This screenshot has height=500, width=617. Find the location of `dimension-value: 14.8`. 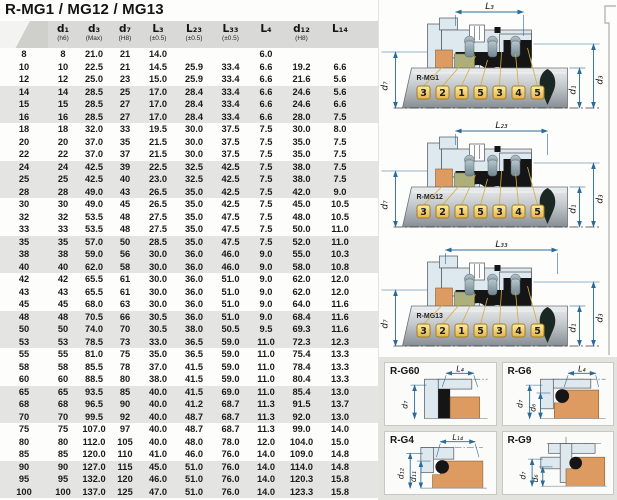

dimension-value: 14.8 is located at coordinates (340, 466).